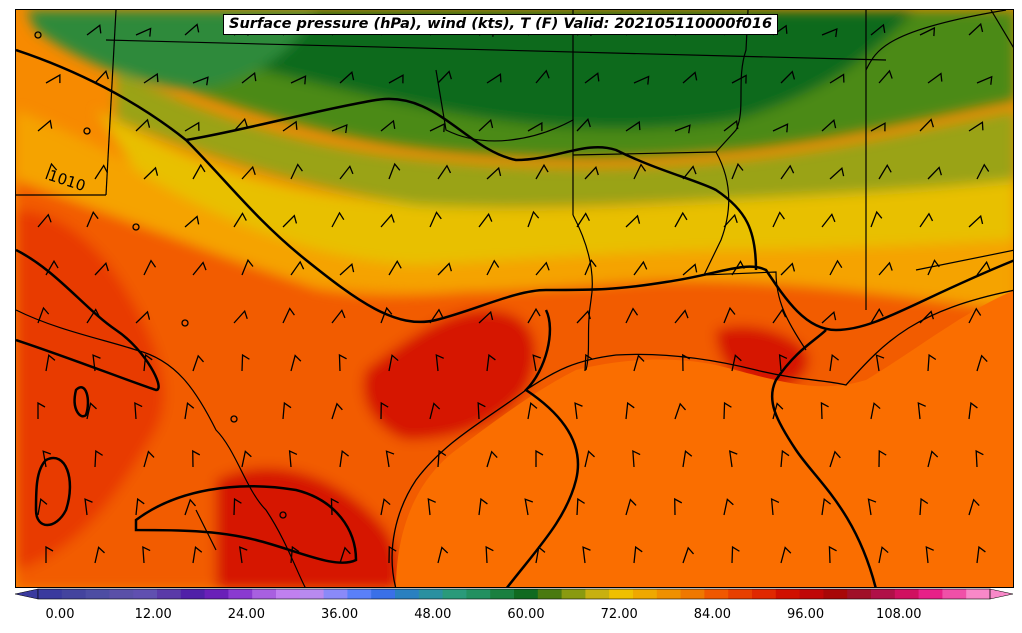  Describe the element at coordinates (619, 614) in the screenshot. I see `colorbar-tick-label: 72.00` at that location.